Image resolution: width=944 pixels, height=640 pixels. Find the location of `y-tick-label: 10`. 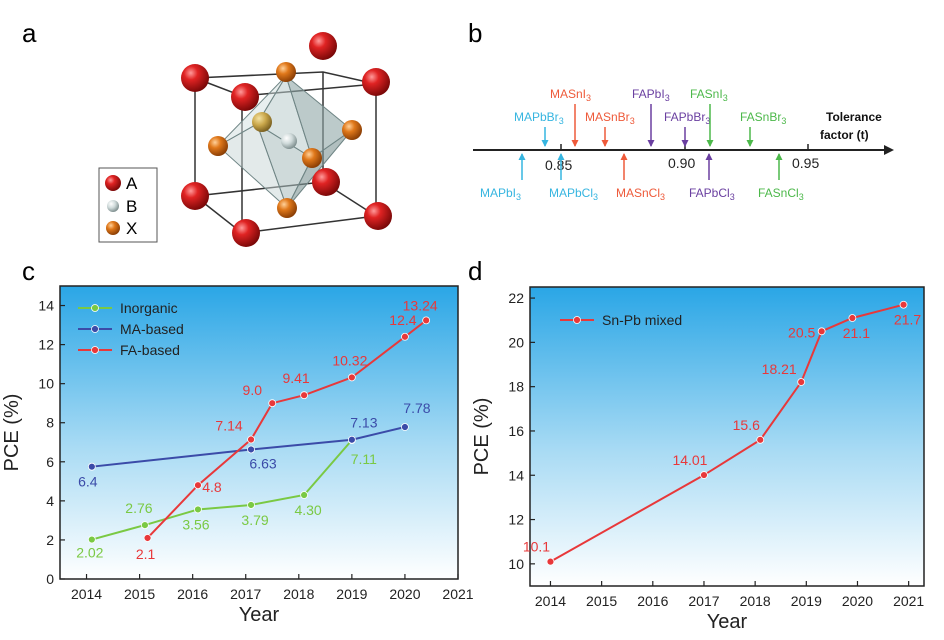

y-tick-label: 10 is located at coordinates (46, 384).